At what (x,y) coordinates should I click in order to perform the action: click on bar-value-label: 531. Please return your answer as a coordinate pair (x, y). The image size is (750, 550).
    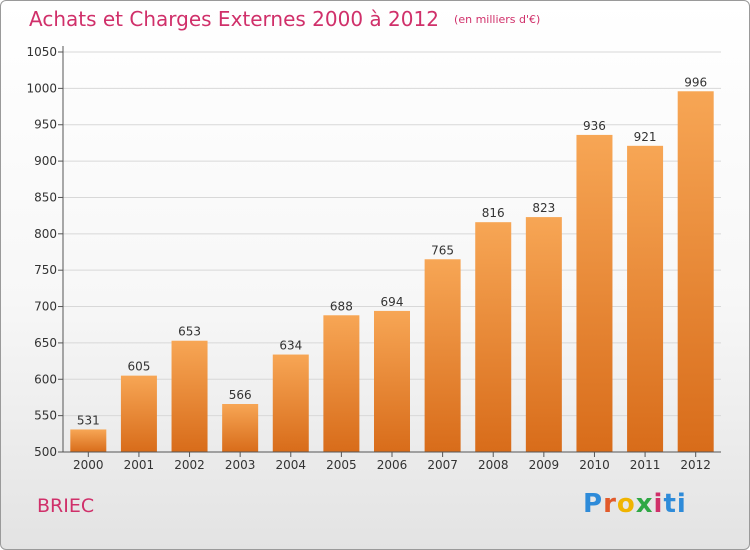
    Looking at the image, I should click on (88, 420).